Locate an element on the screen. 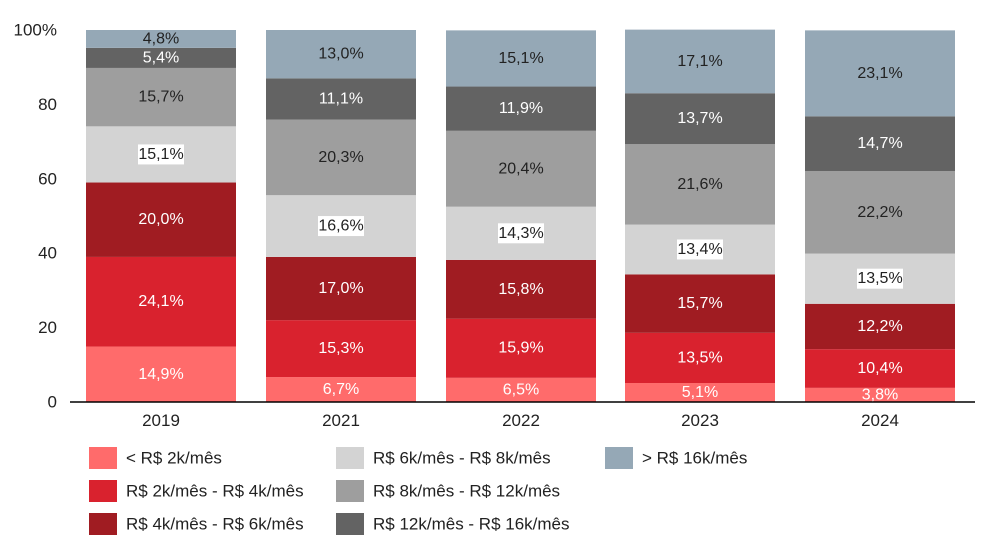 This screenshot has height=551, width=990. data-label: 14,9% is located at coordinates (160, 374).